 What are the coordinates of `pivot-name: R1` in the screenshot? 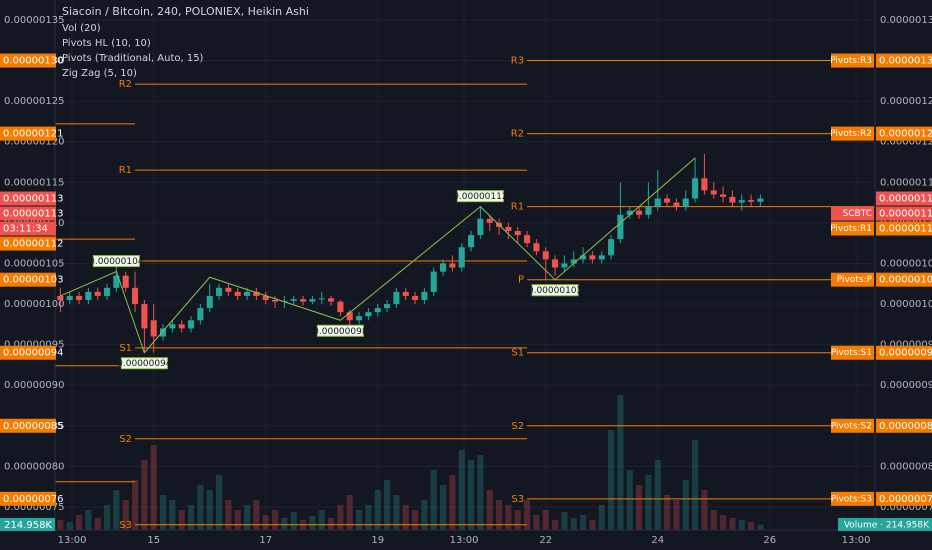 It's located at (517, 207).